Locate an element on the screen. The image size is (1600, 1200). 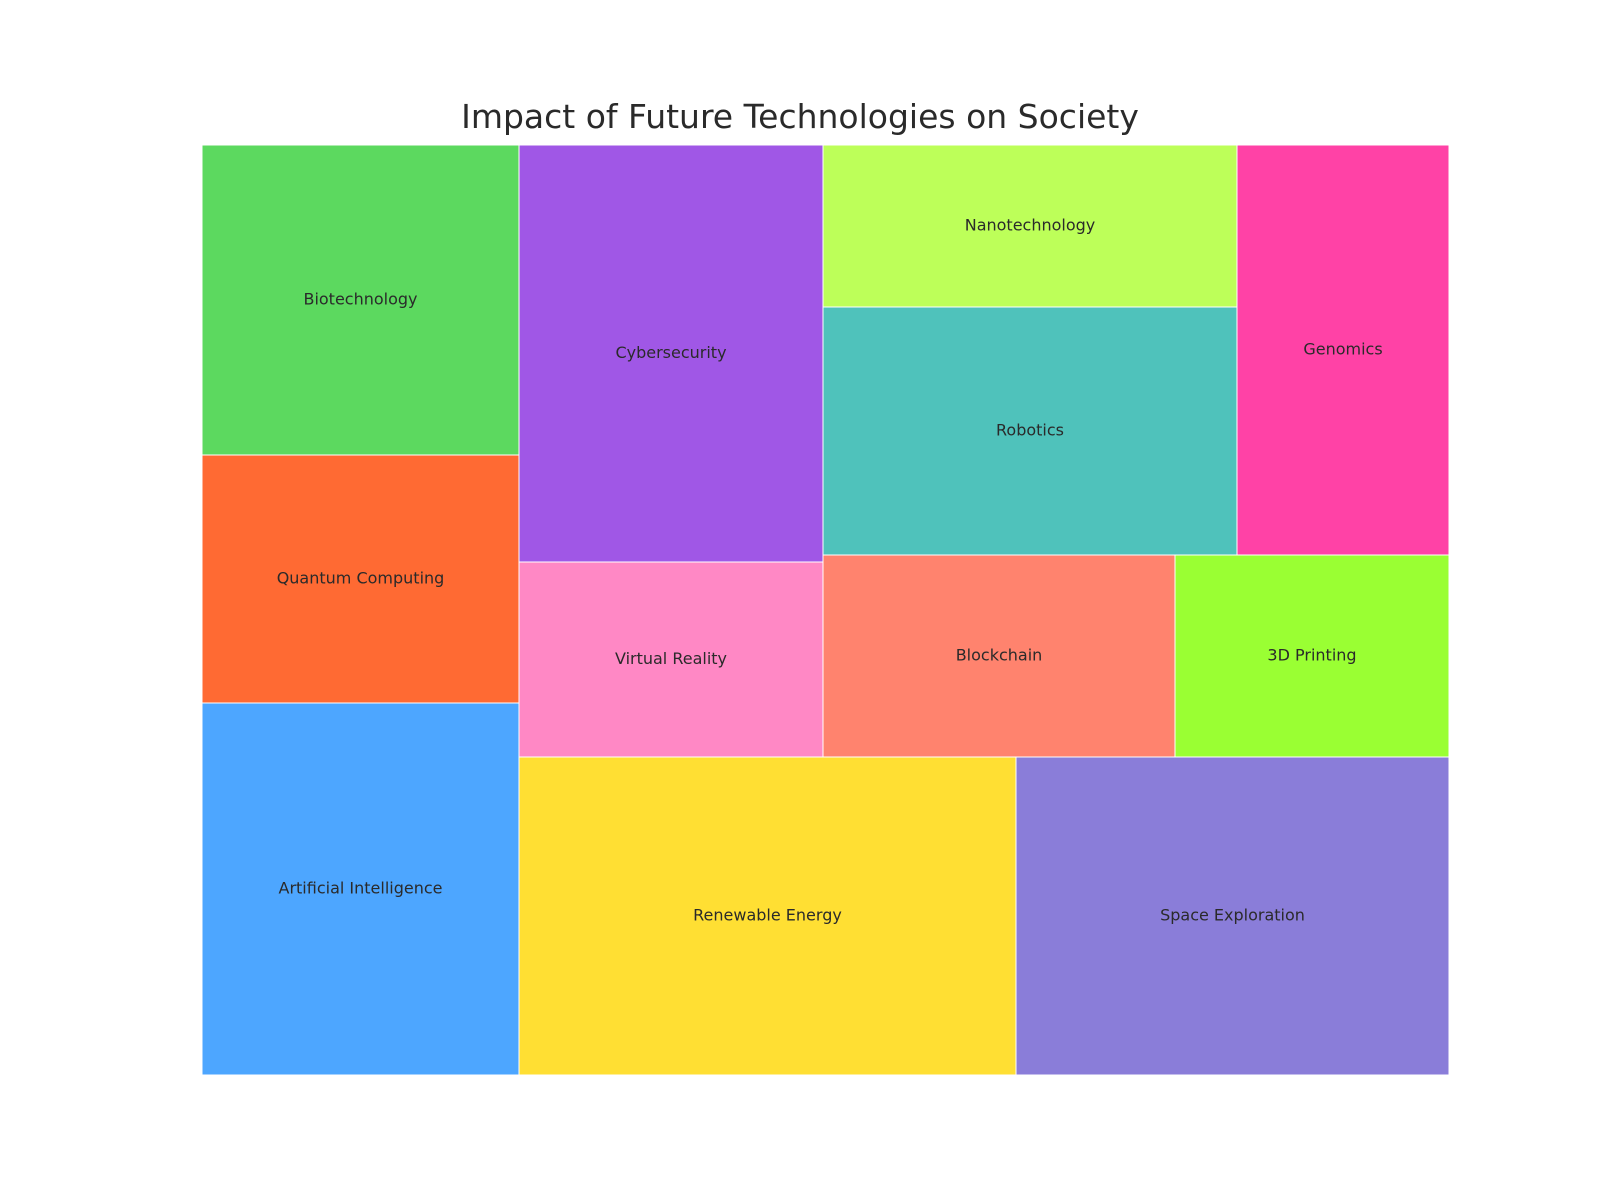
tile-label: 3D Printing is located at coordinates (1311, 655).